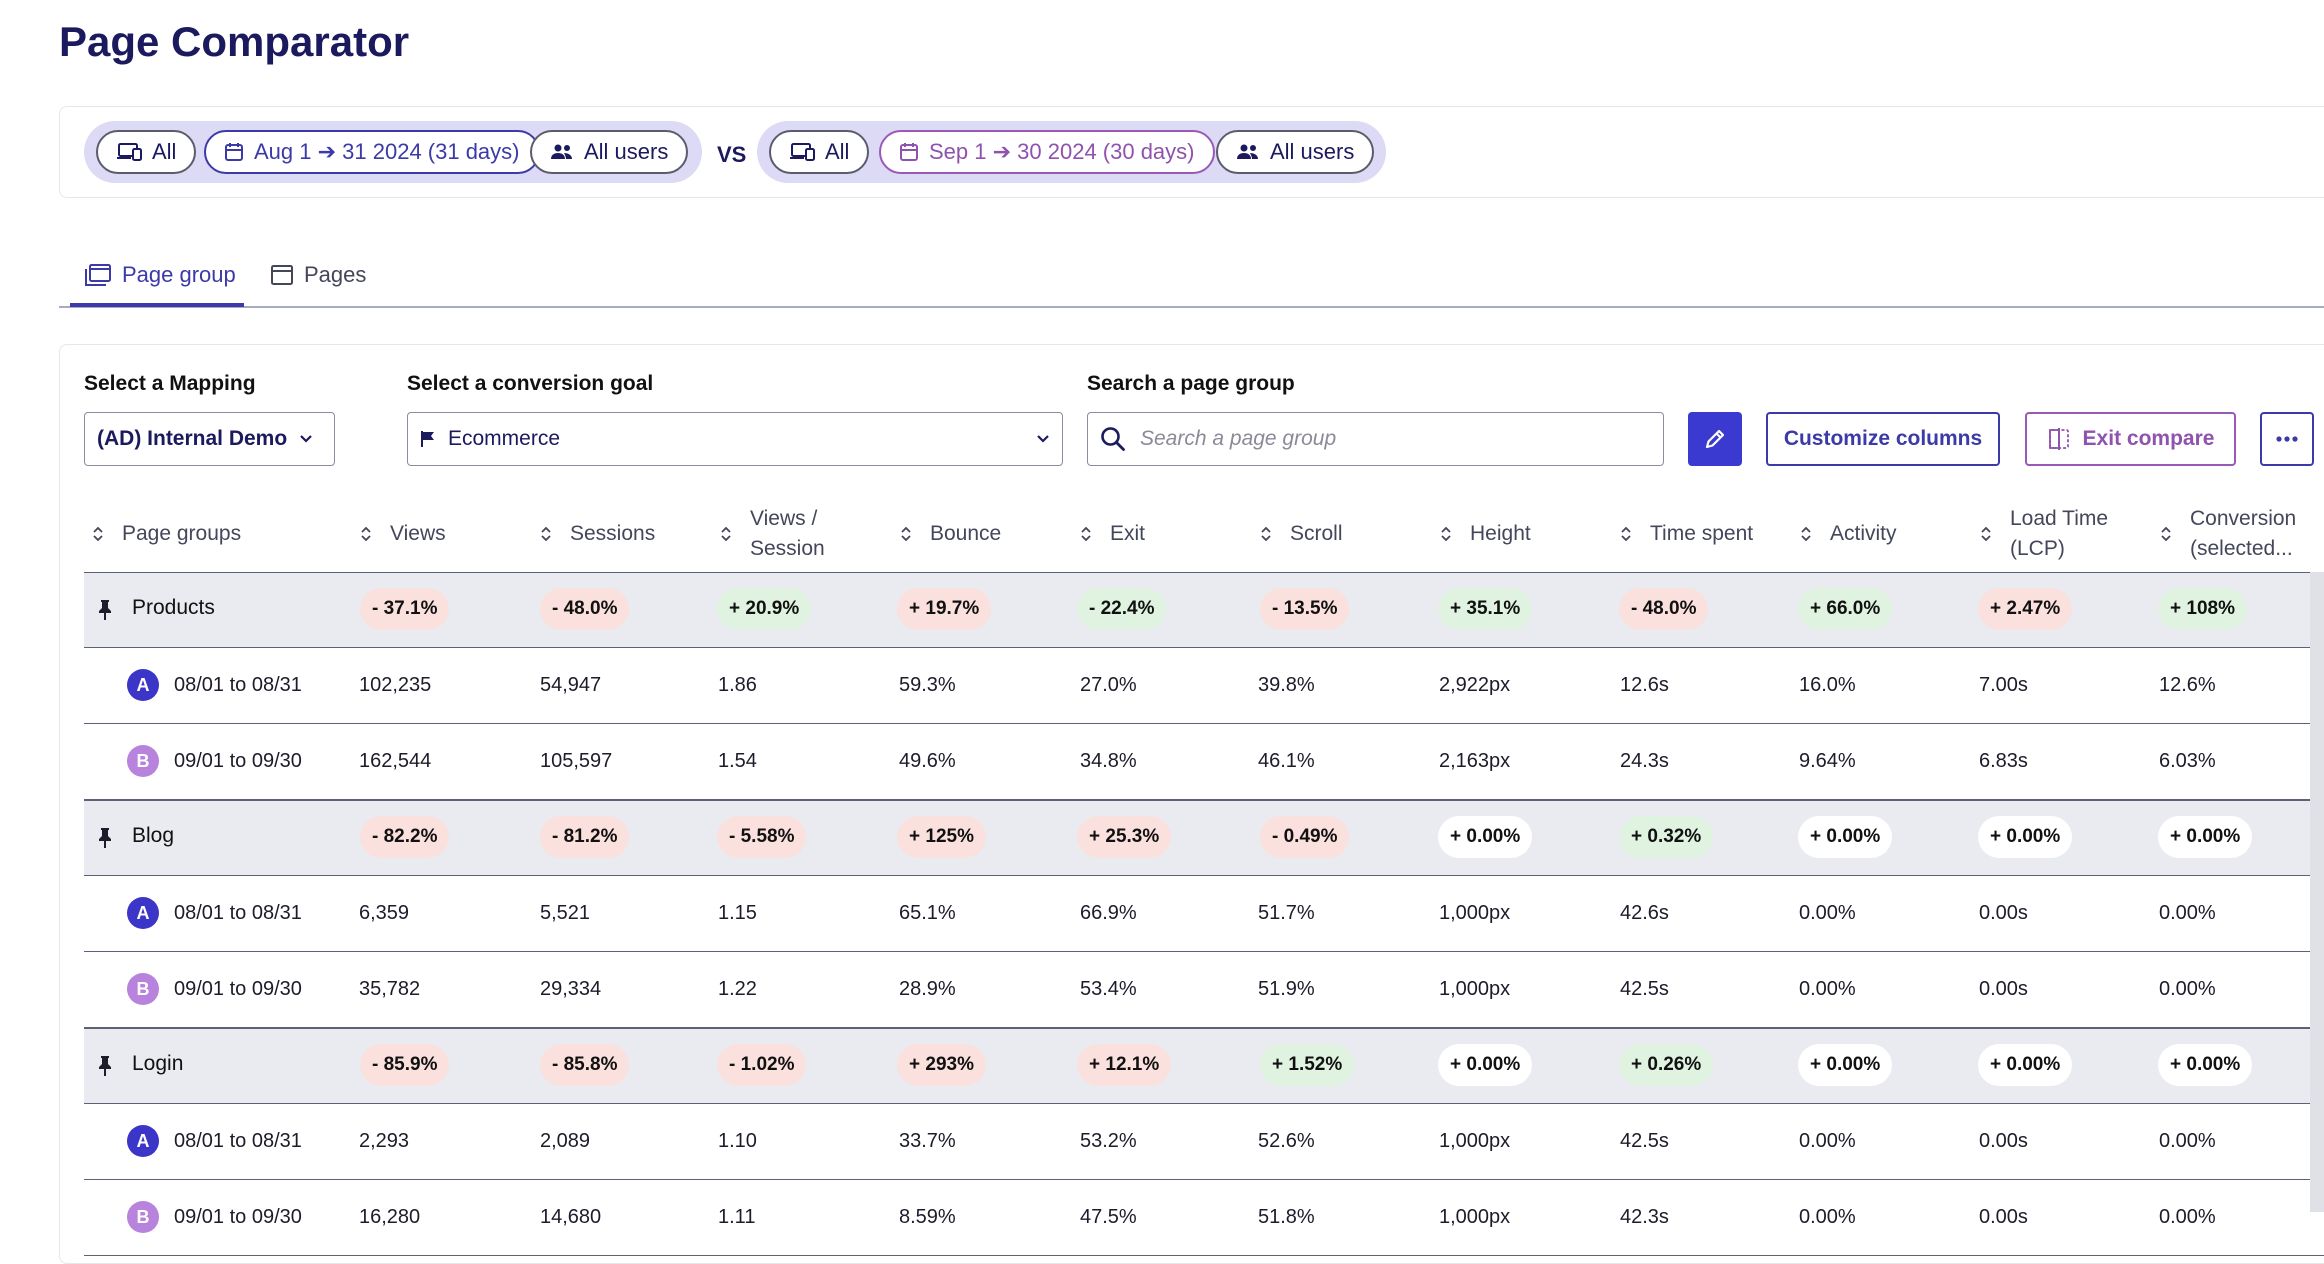 Image resolution: width=2324 pixels, height=1264 pixels. I want to click on column-header-0: Page groups, so click(166, 534).